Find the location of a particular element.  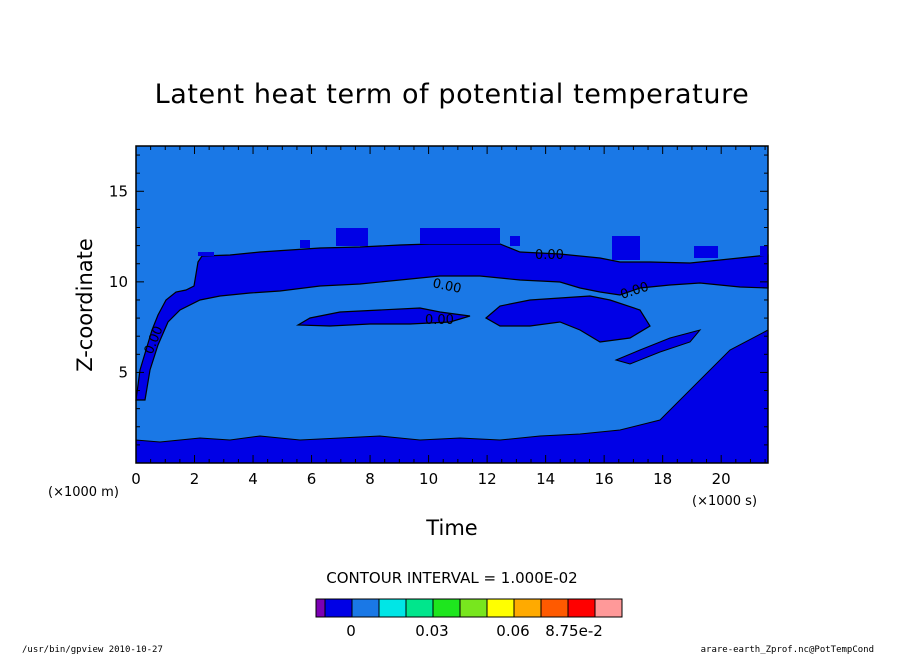

x-tick-label: 16 is located at coordinates (604, 479).